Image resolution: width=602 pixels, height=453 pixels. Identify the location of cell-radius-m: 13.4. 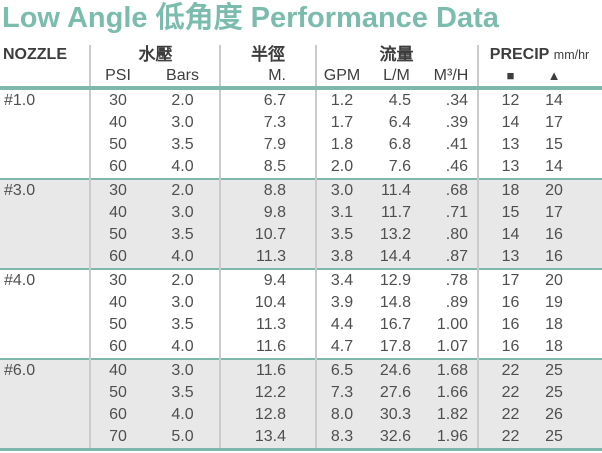
(270, 436).